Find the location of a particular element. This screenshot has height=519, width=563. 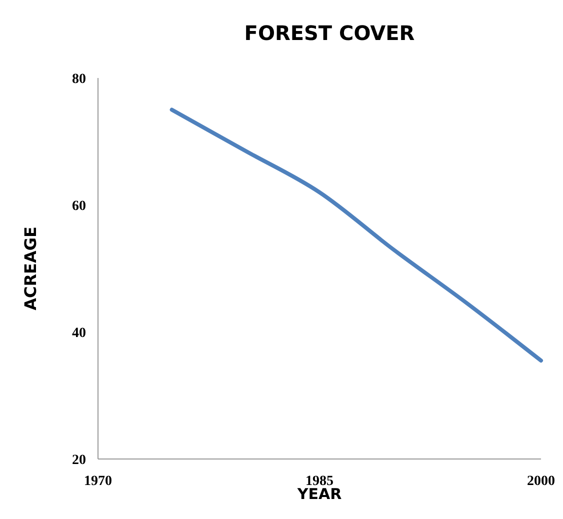

x-tick-label: 1970 is located at coordinates (98, 481).